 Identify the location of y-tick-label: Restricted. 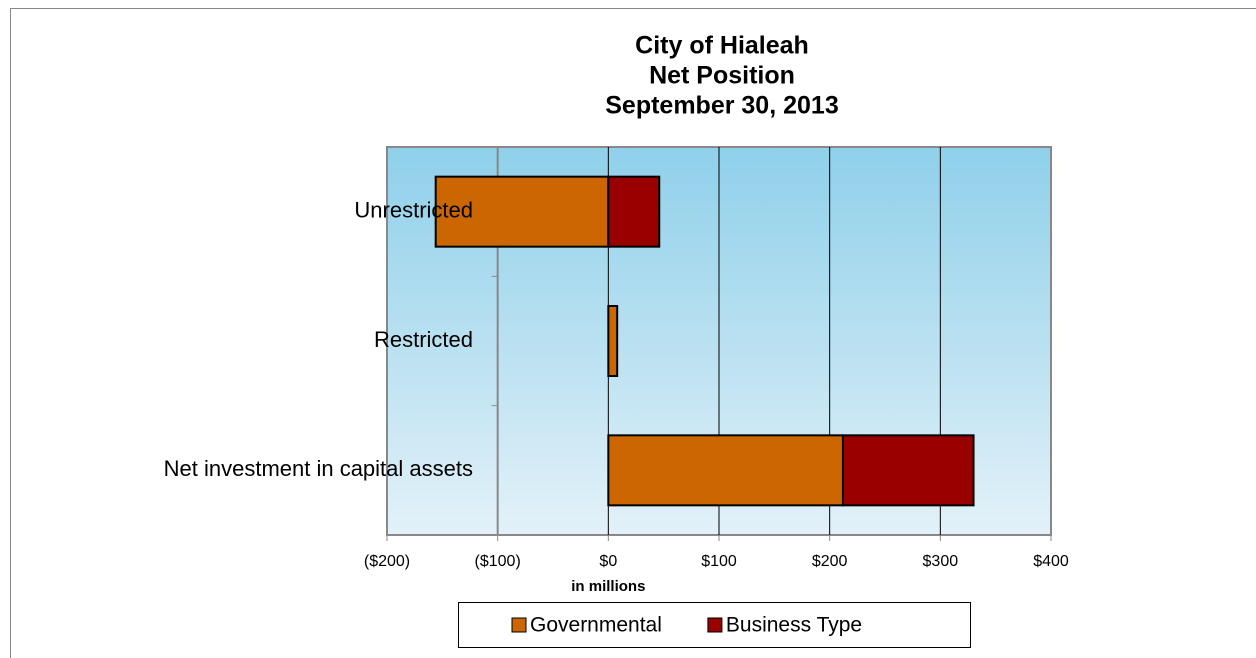
(423, 339).